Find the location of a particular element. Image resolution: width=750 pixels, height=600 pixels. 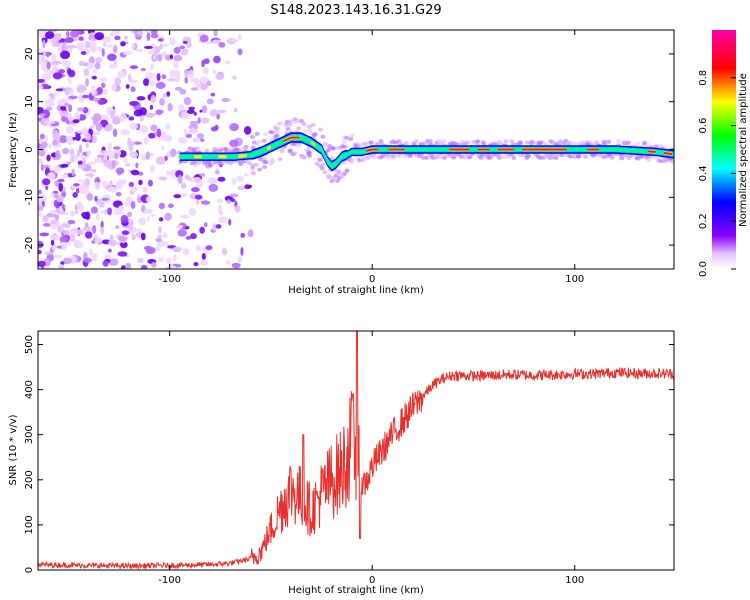

colorbar-gradient is located at coordinates (724, 149).